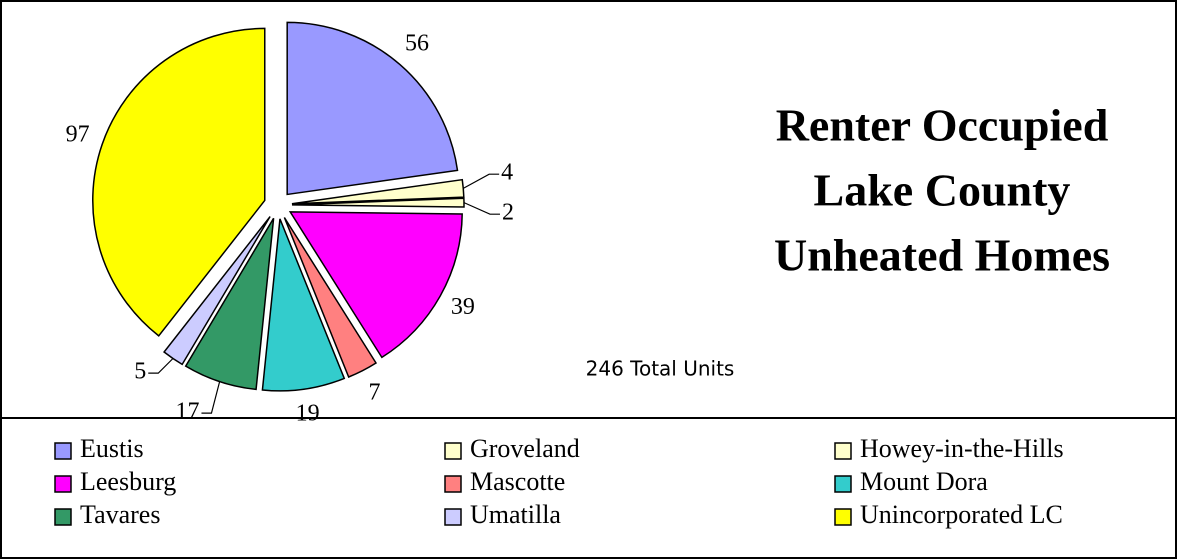  What do you see at coordinates (517, 481) in the screenshot?
I see `legend-label: Mascotte` at bounding box center [517, 481].